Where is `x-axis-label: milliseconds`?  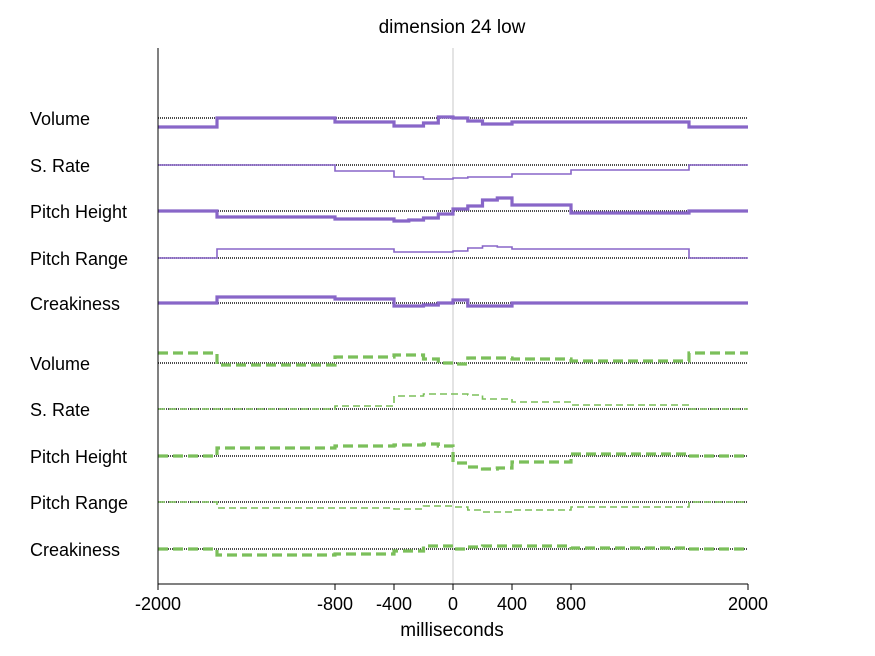
x-axis-label: milliseconds is located at coordinates (451, 630).